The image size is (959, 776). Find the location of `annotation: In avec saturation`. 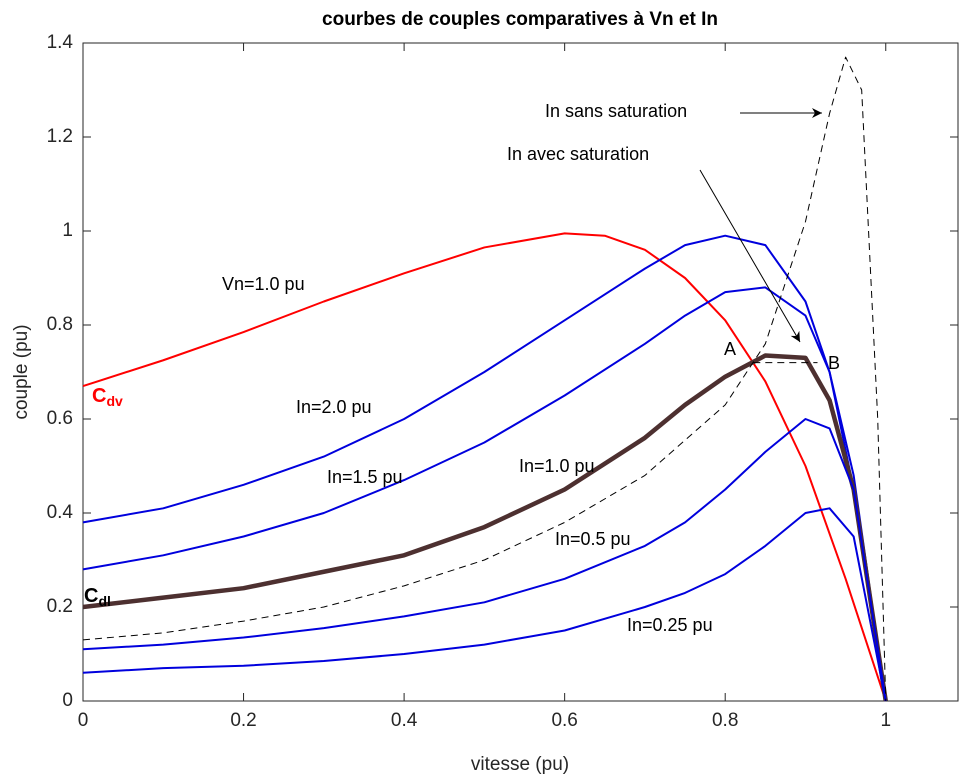

annotation: In avec saturation is located at coordinates (578, 154).